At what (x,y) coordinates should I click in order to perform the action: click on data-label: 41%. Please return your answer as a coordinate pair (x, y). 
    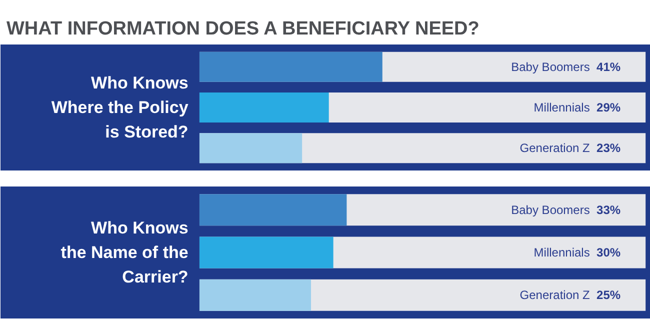
    Looking at the image, I should click on (608, 67).